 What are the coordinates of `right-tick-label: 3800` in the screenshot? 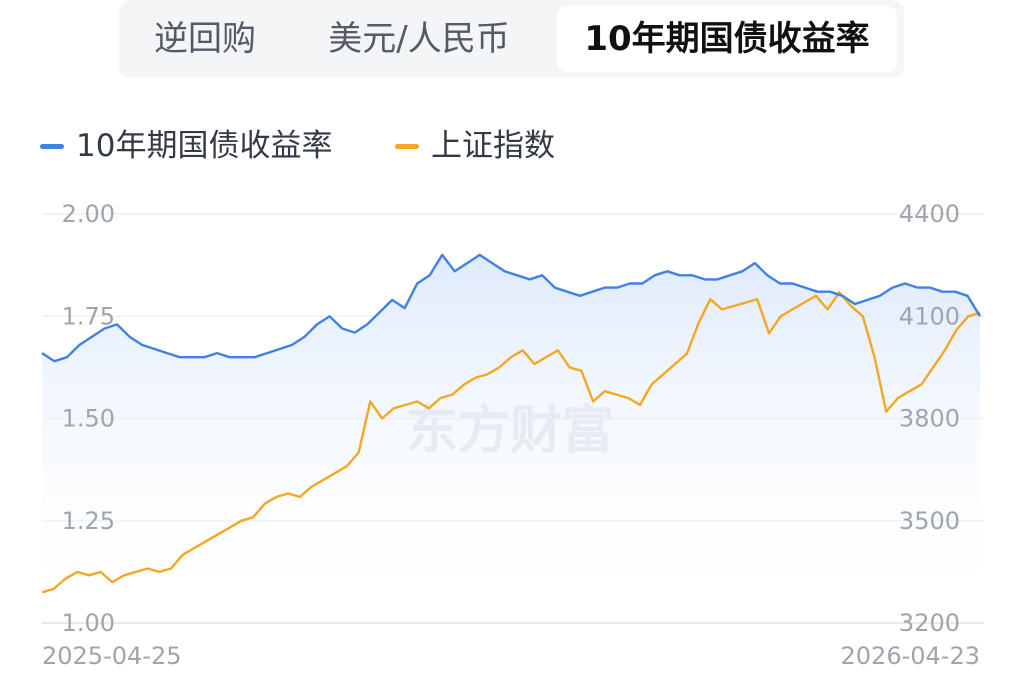 It's located at (929, 419).